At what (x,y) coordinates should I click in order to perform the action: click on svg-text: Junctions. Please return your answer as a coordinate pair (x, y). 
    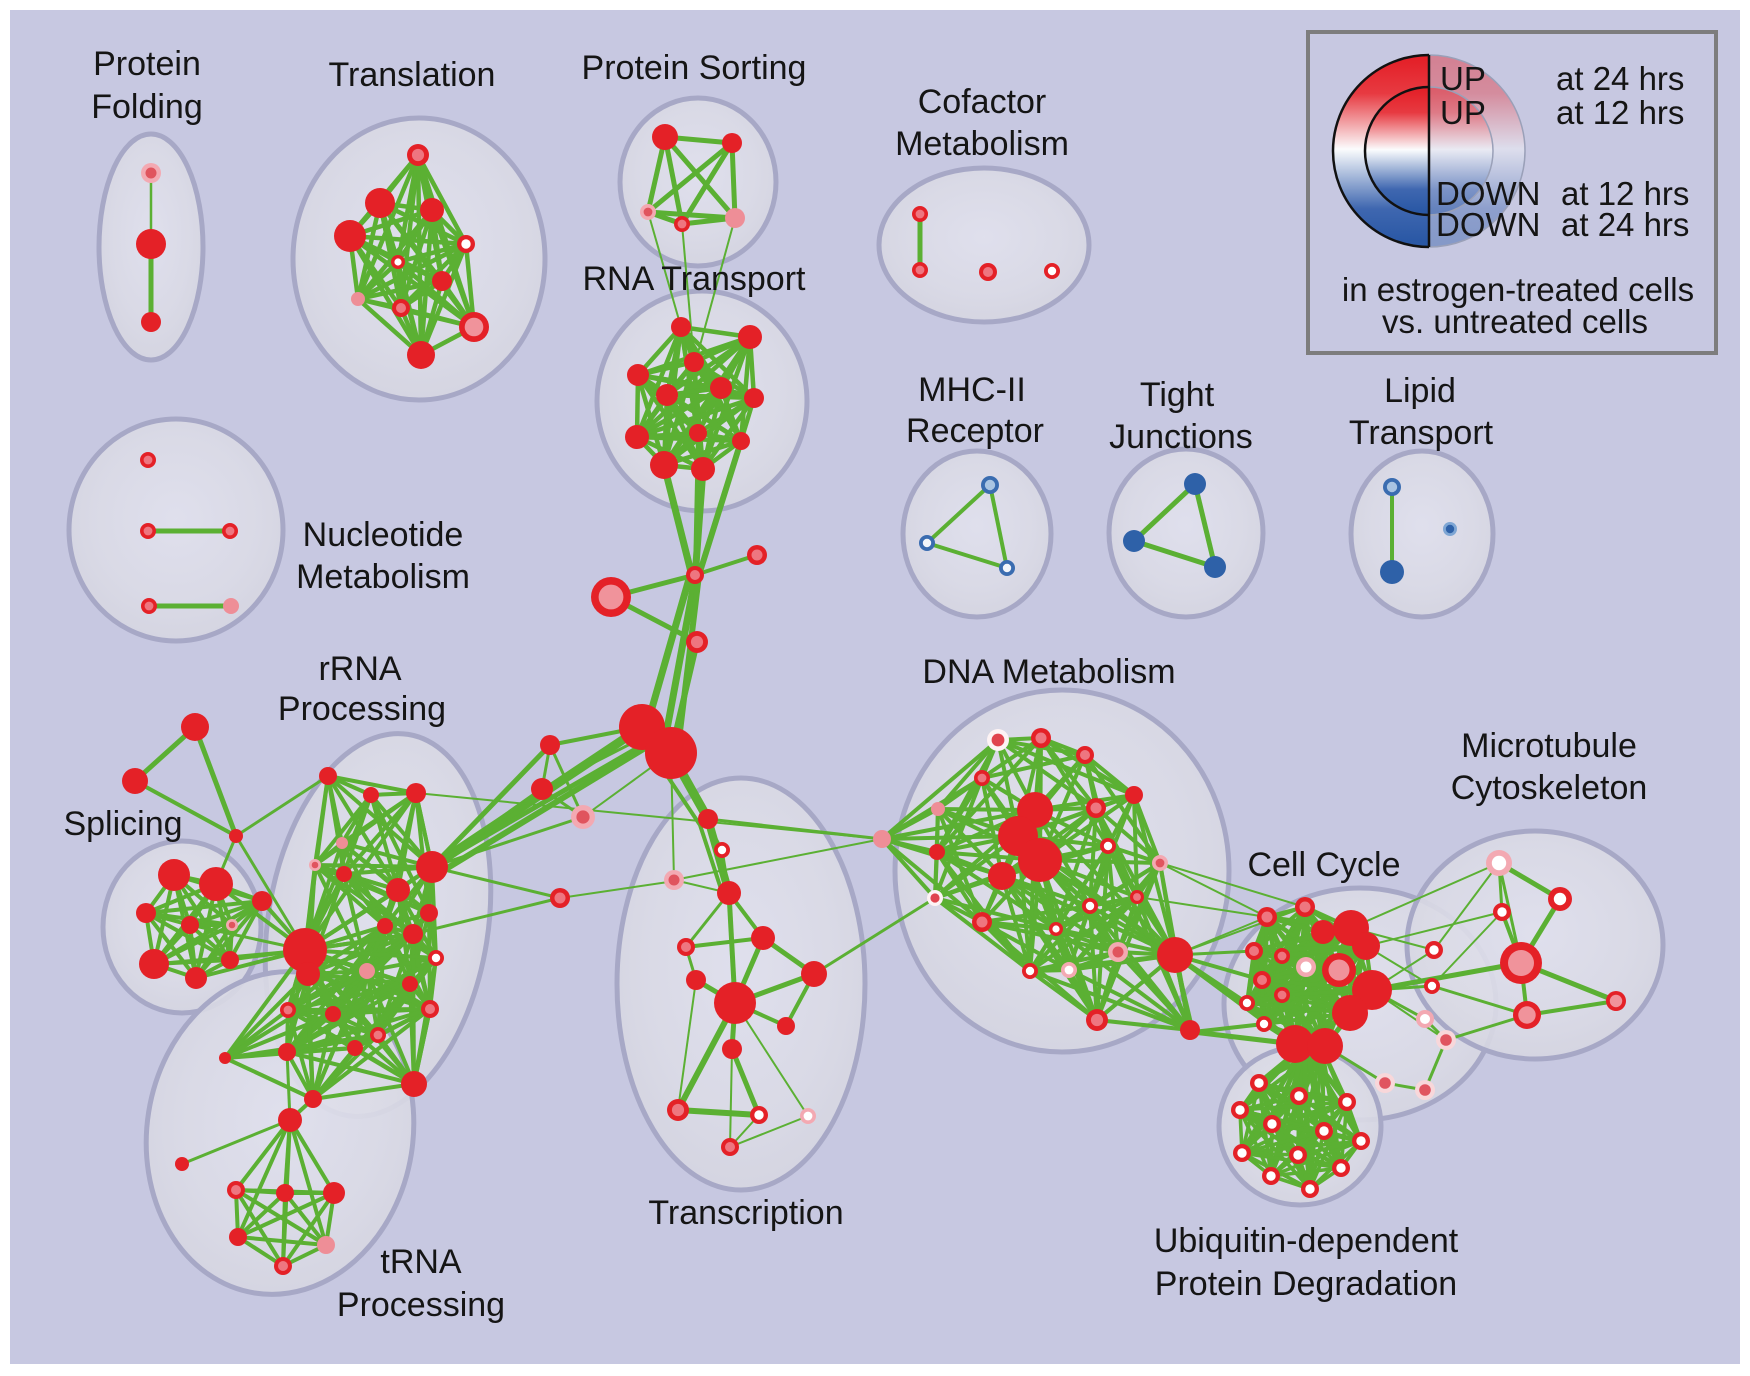
    Looking at the image, I should click on (1181, 437).